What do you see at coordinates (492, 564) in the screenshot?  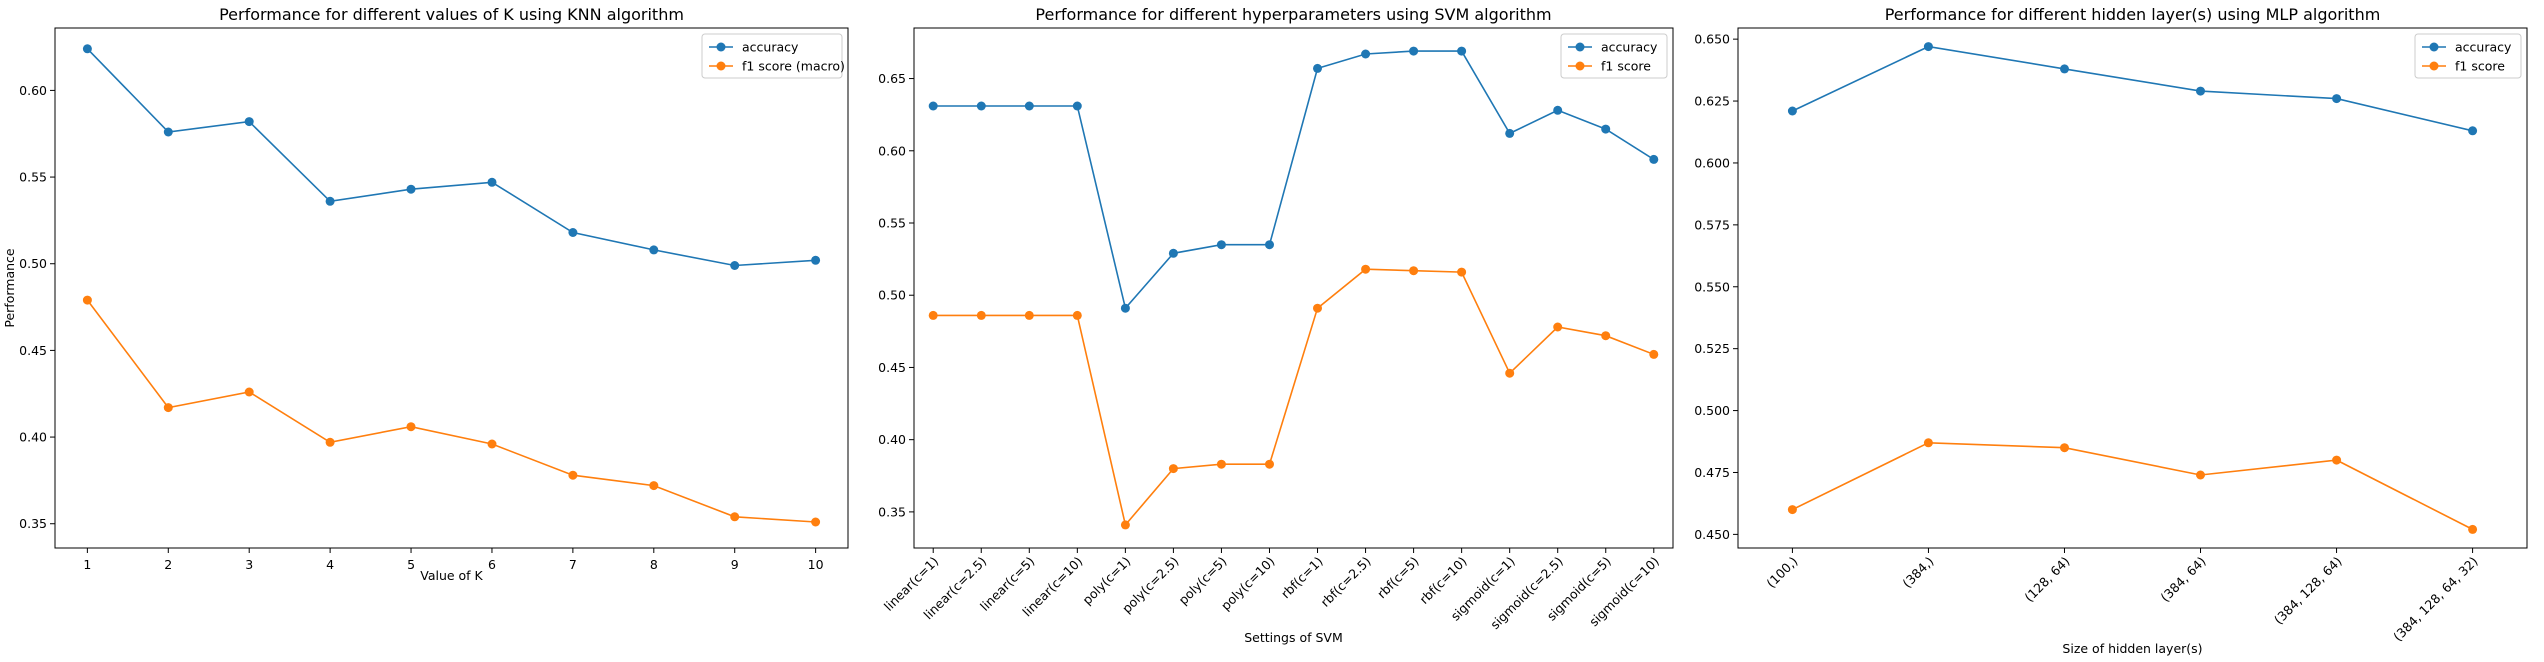 I see `x-tick-label: 6` at bounding box center [492, 564].